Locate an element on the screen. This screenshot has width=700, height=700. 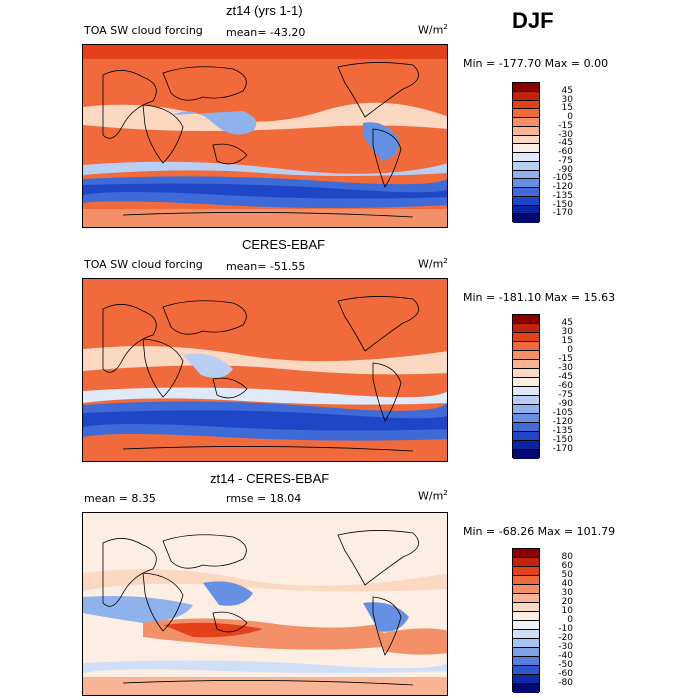
colorbar-tick-label: 40 is located at coordinates (567, 584).